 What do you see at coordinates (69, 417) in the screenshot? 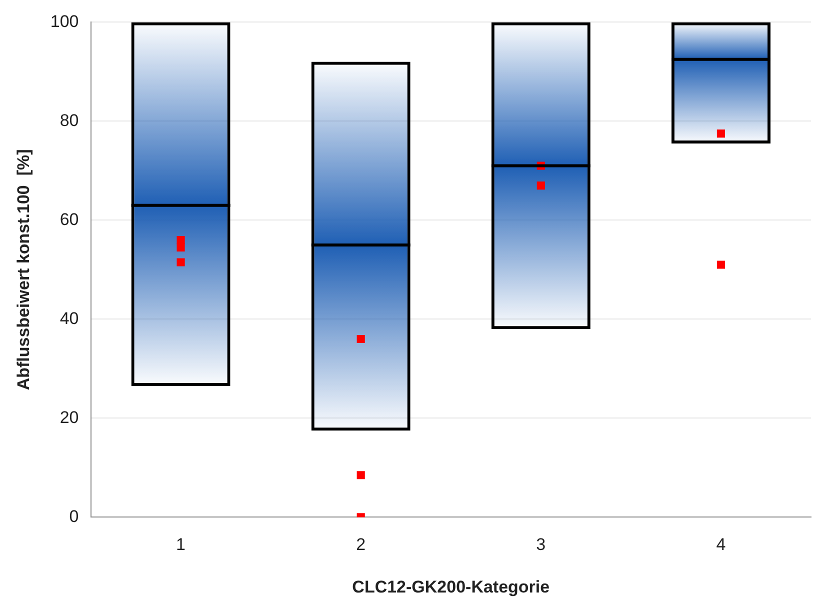
I see `y-tick-label: 20` at bounding box center [69, 417].